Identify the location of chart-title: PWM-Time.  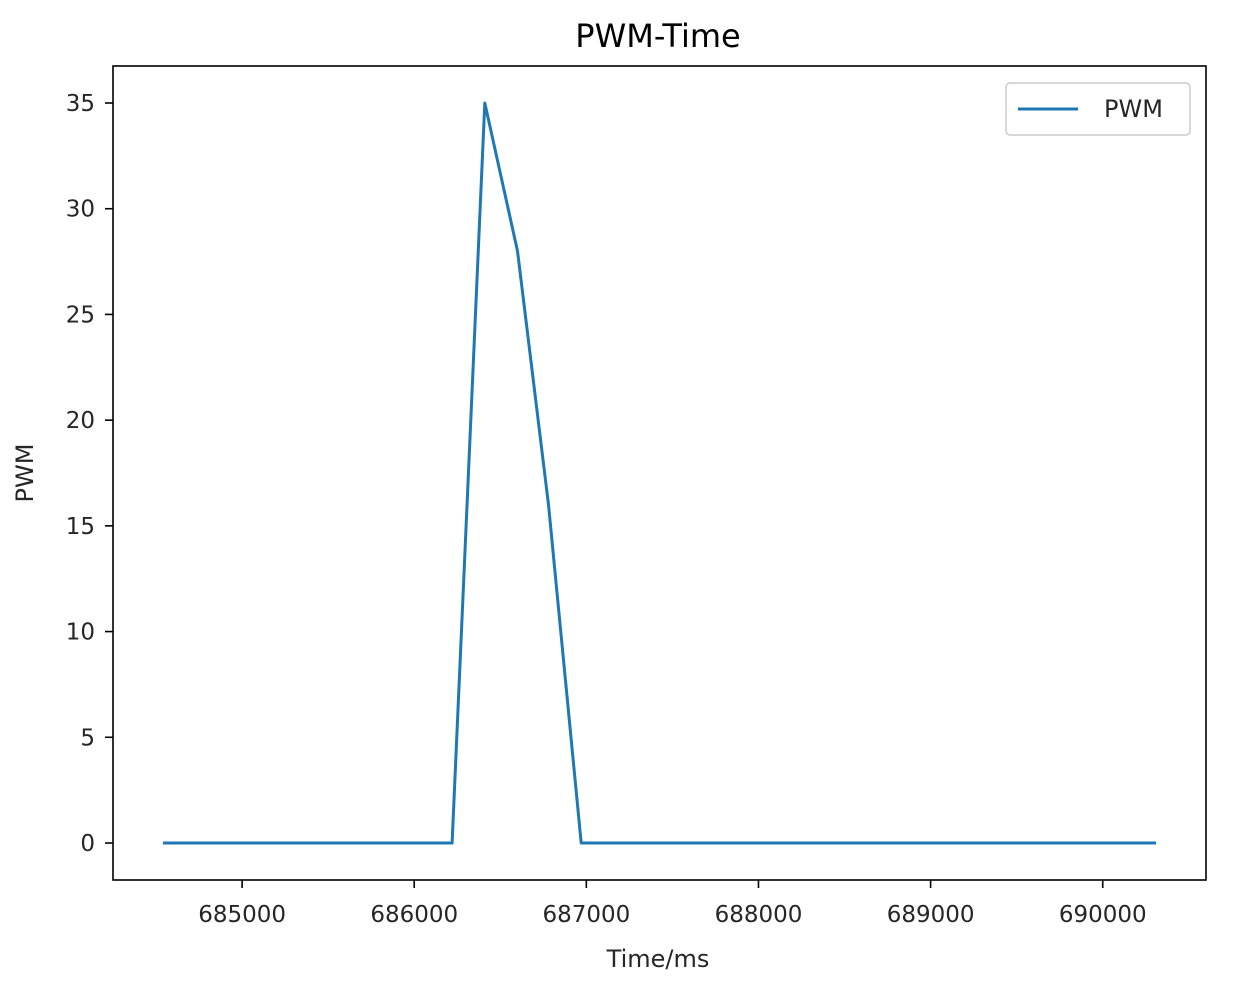
(657, 36).